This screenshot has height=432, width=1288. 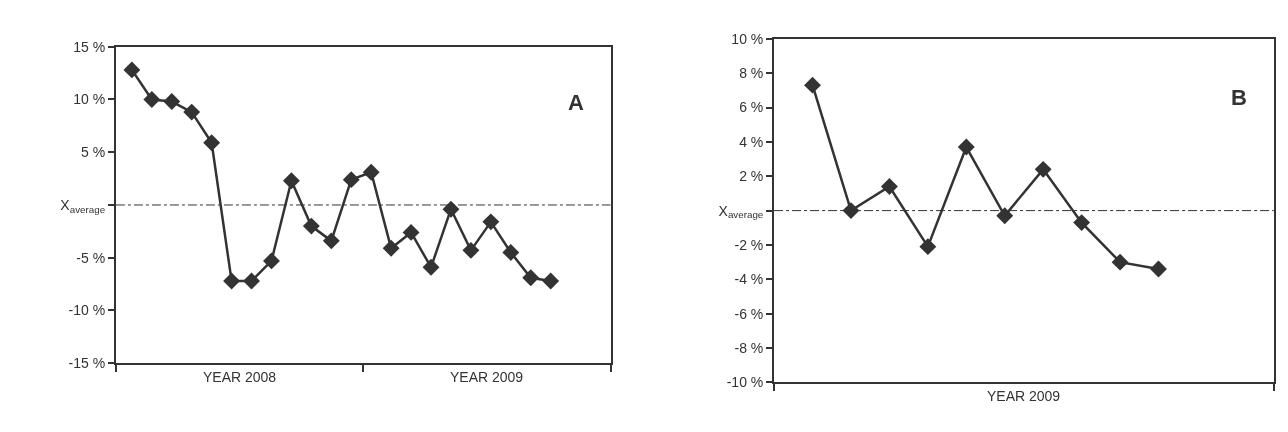 What do you see at coordinates (1239, 97) in the screenshot?
I see `text: B` at bounding box center [1239, 97].